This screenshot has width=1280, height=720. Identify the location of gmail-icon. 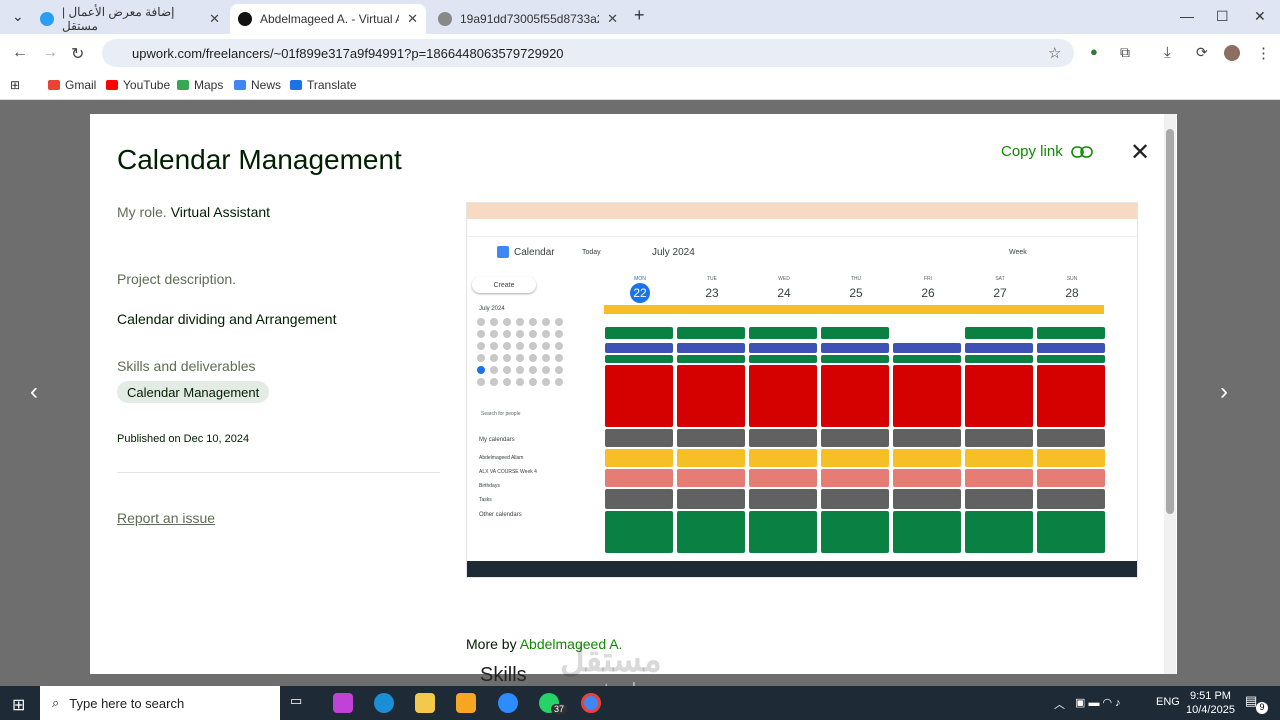
(54, 85).